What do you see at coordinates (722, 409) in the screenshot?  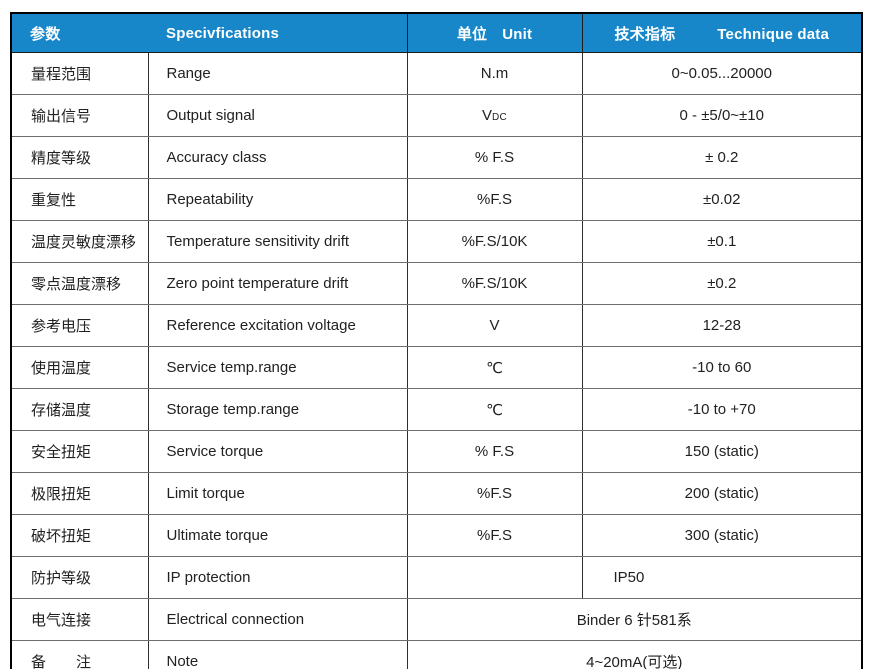 I see `cell-value: -10 to +70` at bounding box center [722, 409].